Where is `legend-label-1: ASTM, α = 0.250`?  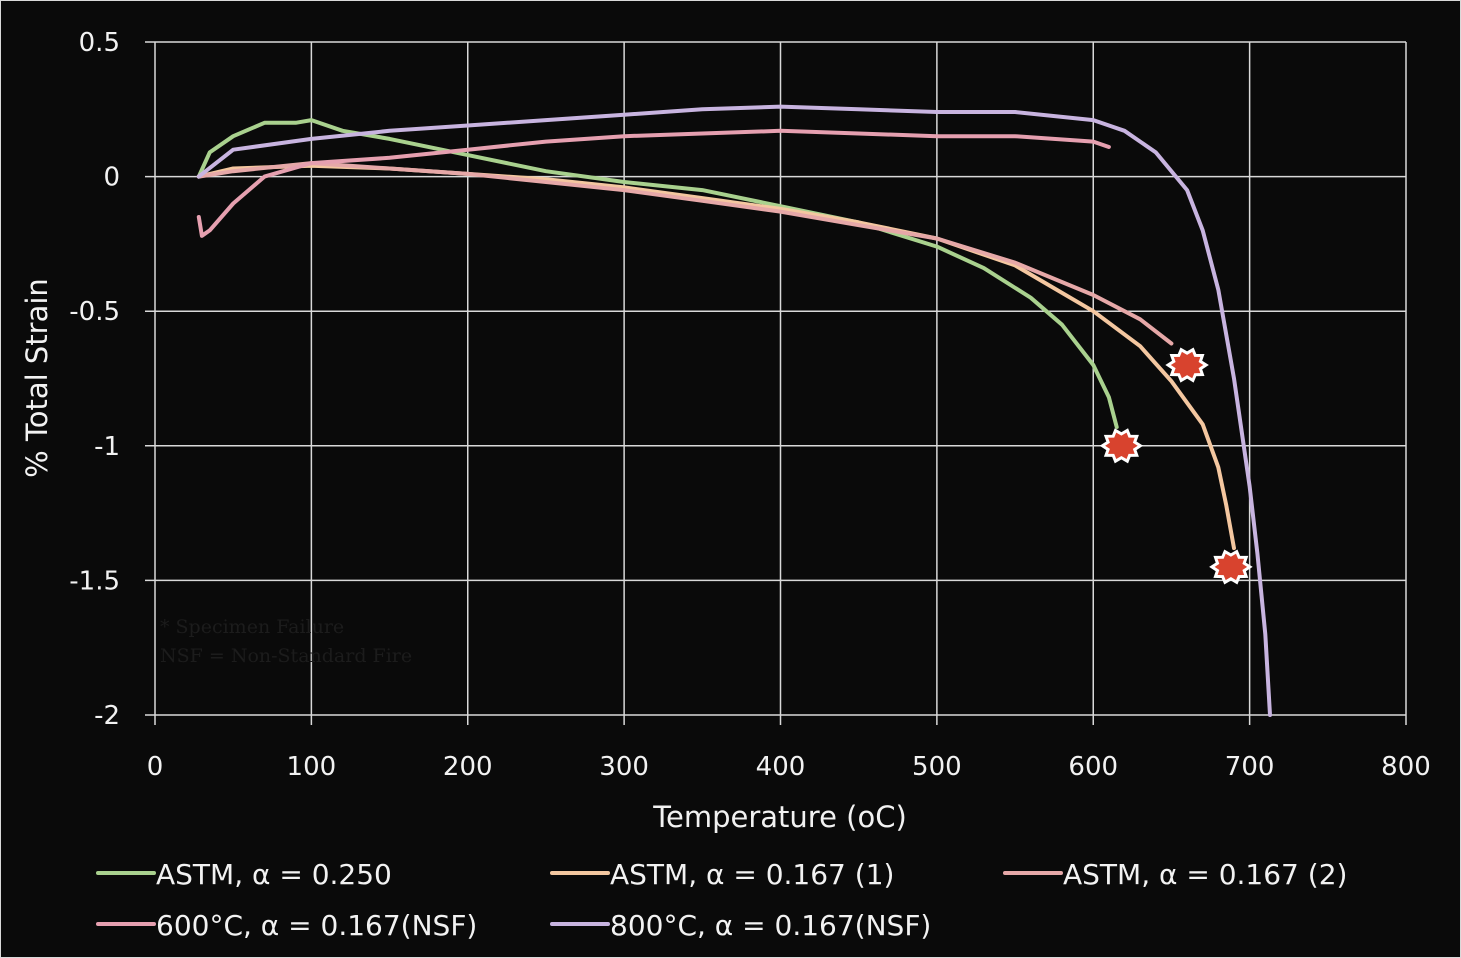 legend-label-1: ASTM, α = 0.250 is located at coordinates (274, 874).